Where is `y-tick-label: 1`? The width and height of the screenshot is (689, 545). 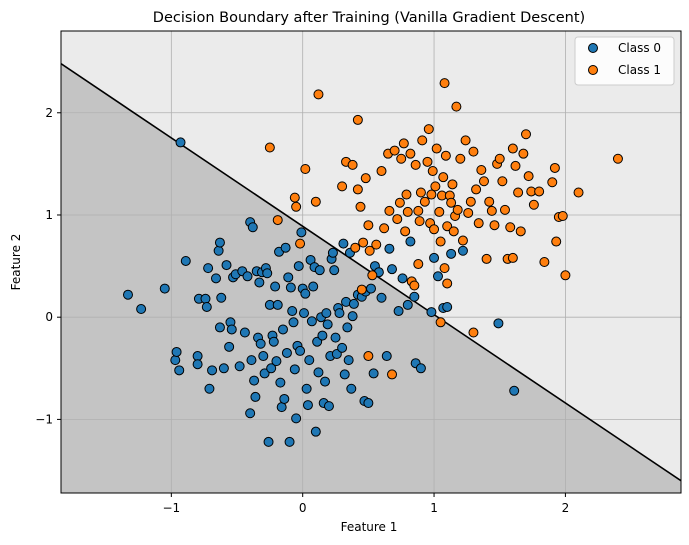 y-tick-label: 1 is located at coordinates (49, 215).